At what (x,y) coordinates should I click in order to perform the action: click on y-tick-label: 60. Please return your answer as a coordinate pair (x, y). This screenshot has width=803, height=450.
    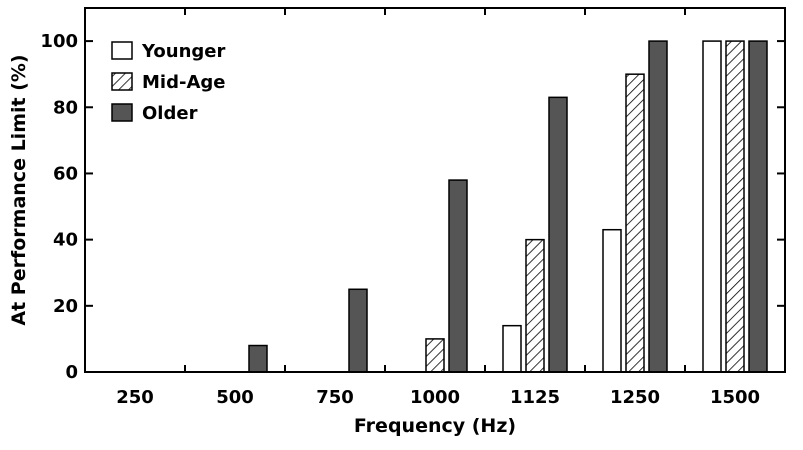
    Looking at the image, I should click on (65, 173).